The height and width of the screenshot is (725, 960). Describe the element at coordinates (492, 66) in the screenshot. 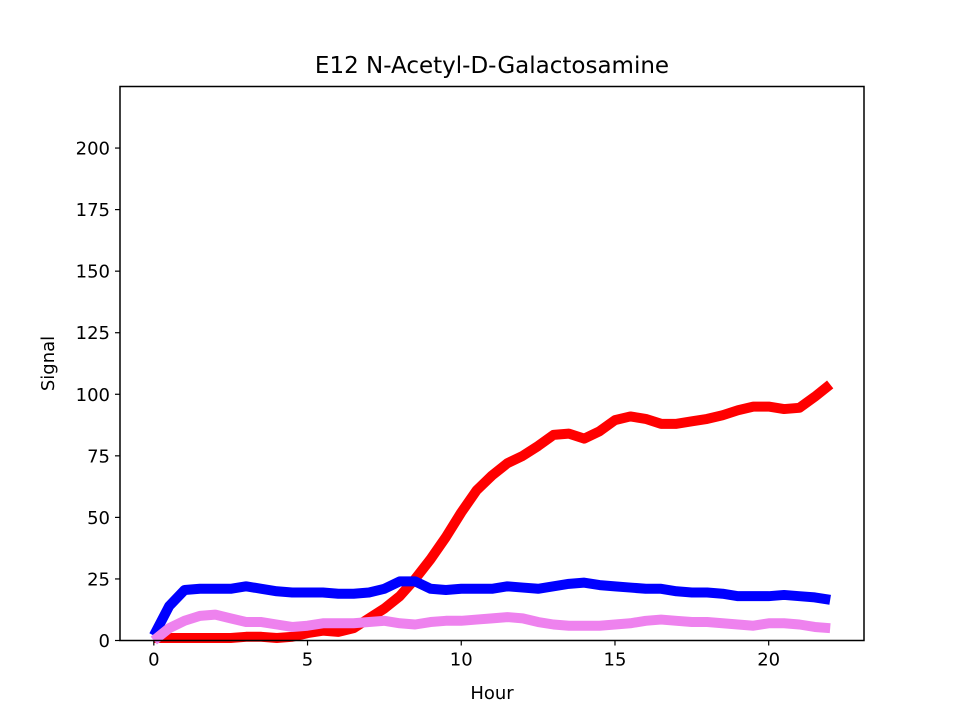

I see `chart-title: E12 N-Acetyl-D-Galactosamine` at that location.